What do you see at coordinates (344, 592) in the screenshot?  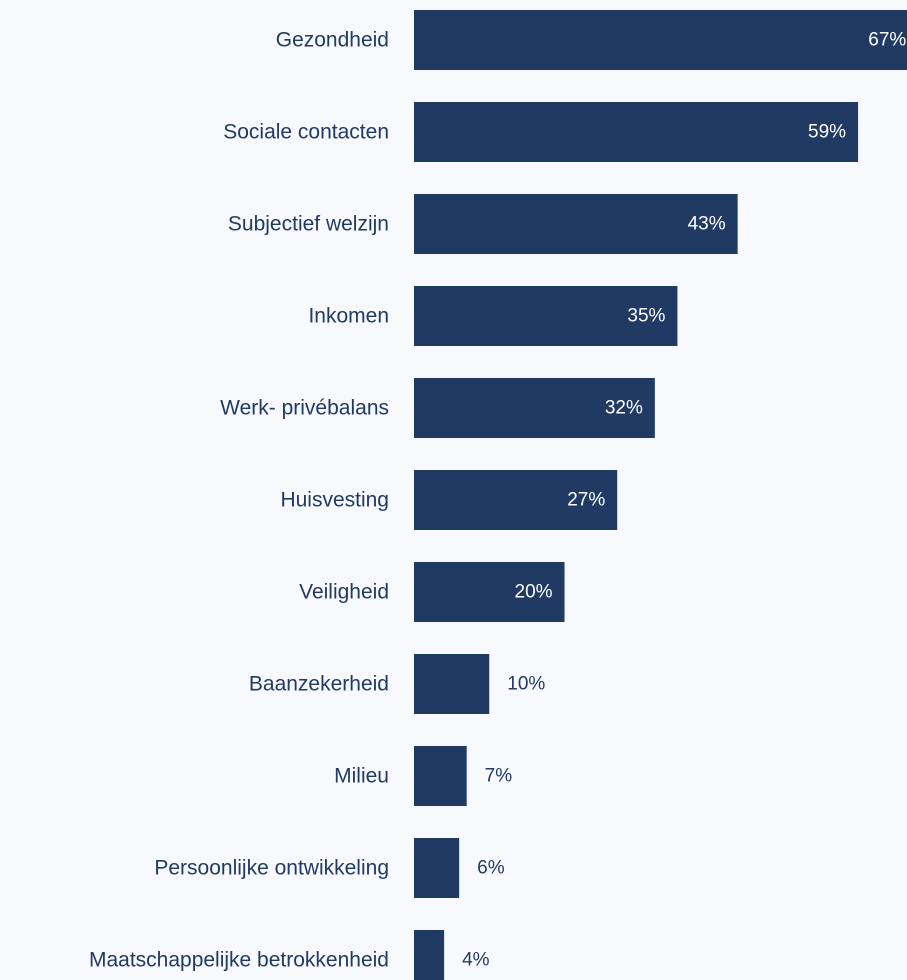 I see `category-label: Veiligheid` at bounding box center [344, 592].